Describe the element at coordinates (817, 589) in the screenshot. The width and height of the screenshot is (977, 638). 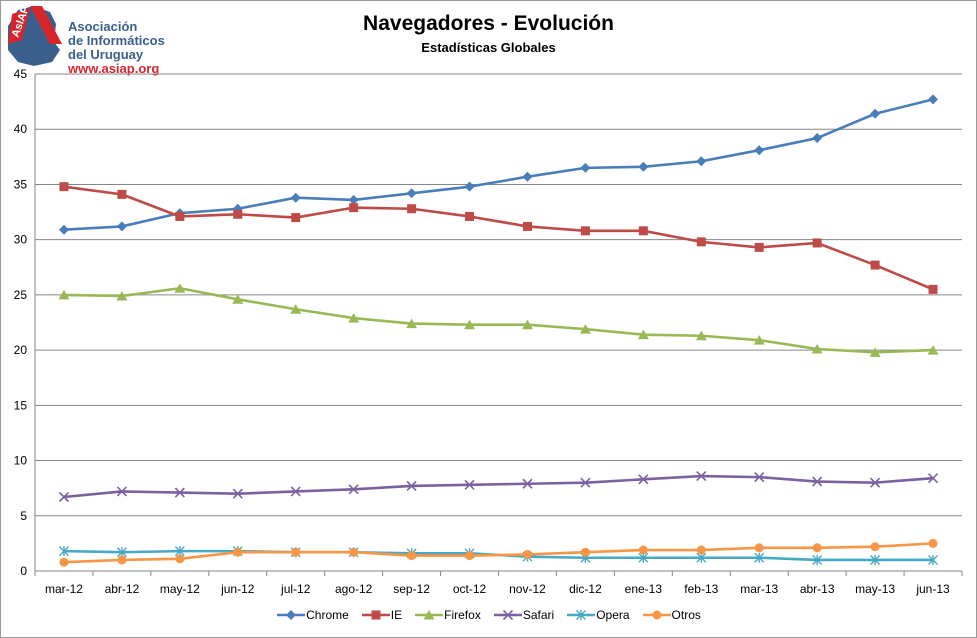
I see `x-tick-label: abr-13` at that location.